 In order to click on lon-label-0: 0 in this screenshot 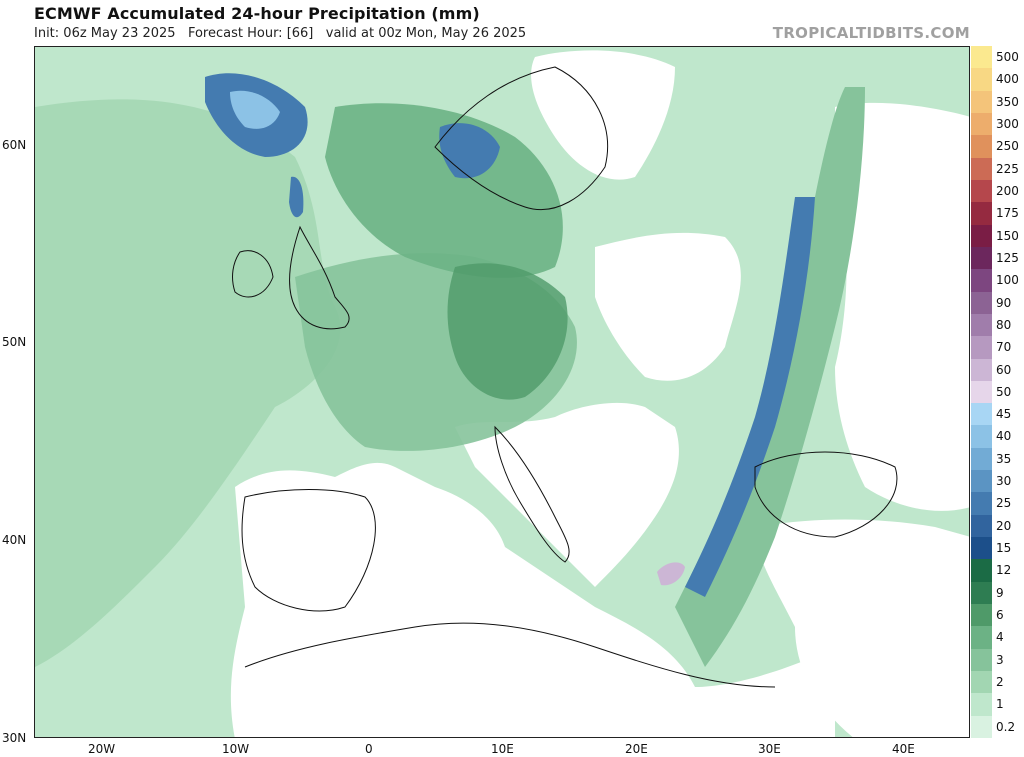, I will do `click(369, 749)`.